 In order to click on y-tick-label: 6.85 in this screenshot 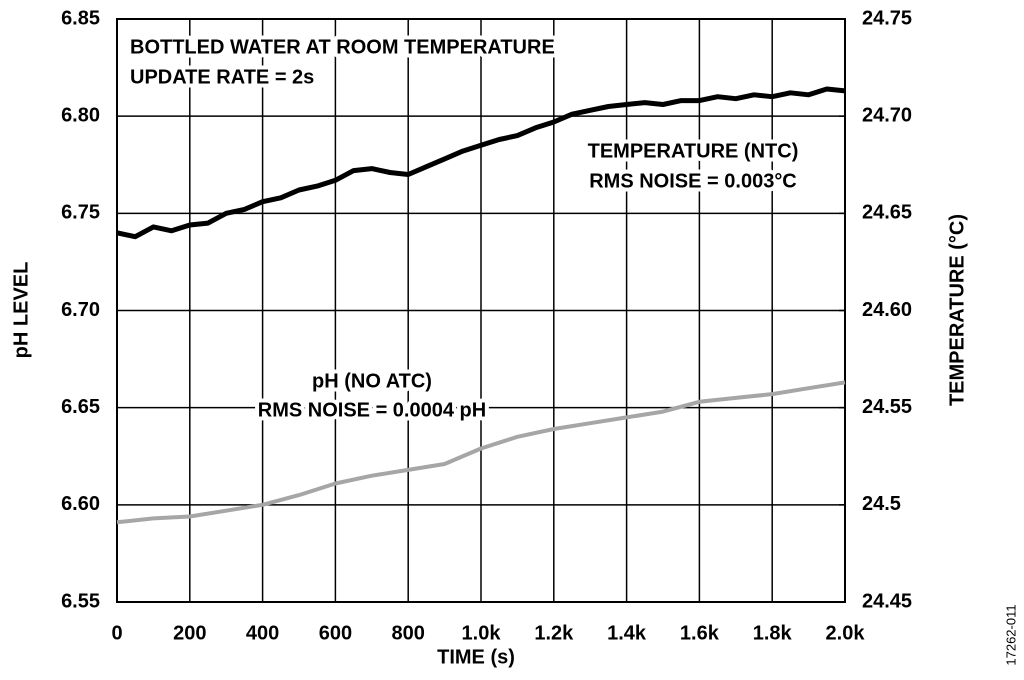, I will do `click(80, 18)`.